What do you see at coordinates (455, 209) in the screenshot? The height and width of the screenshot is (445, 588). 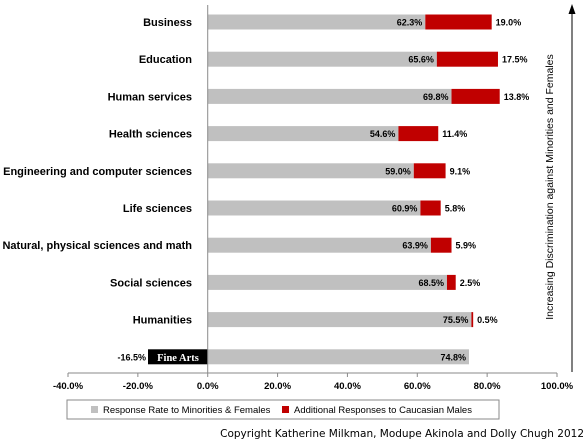 I see `bar-extra-label-5: 5.8%` at bounding box center [455, 209].